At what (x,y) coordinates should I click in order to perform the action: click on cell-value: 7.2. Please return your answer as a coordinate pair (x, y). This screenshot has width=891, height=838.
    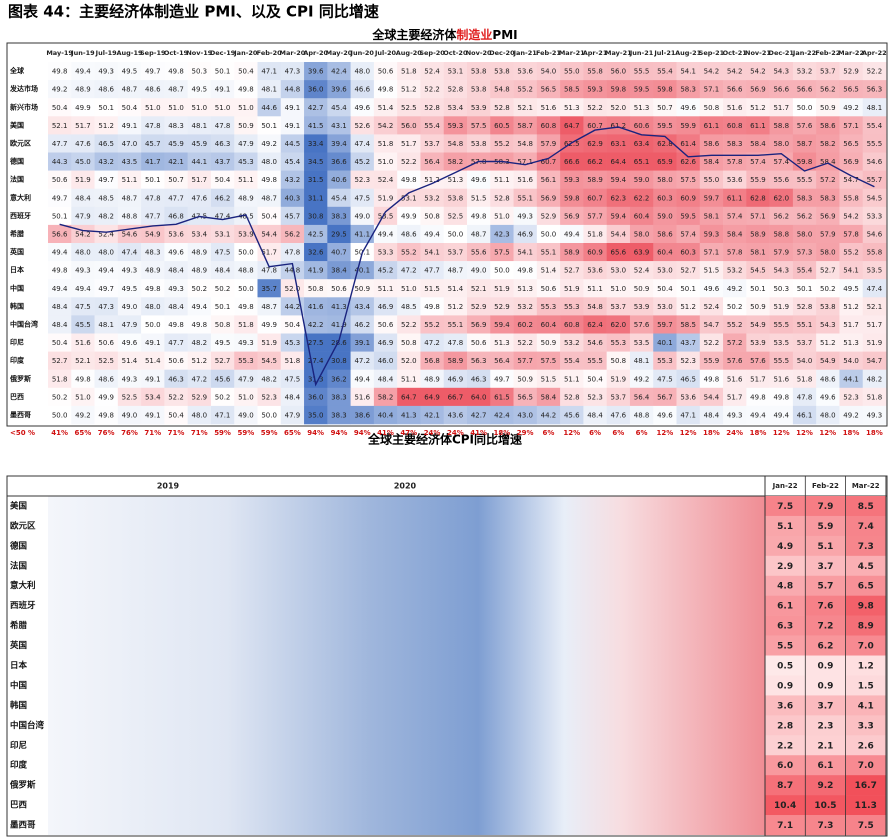
    Looking at the image, I should click on (825, 627).